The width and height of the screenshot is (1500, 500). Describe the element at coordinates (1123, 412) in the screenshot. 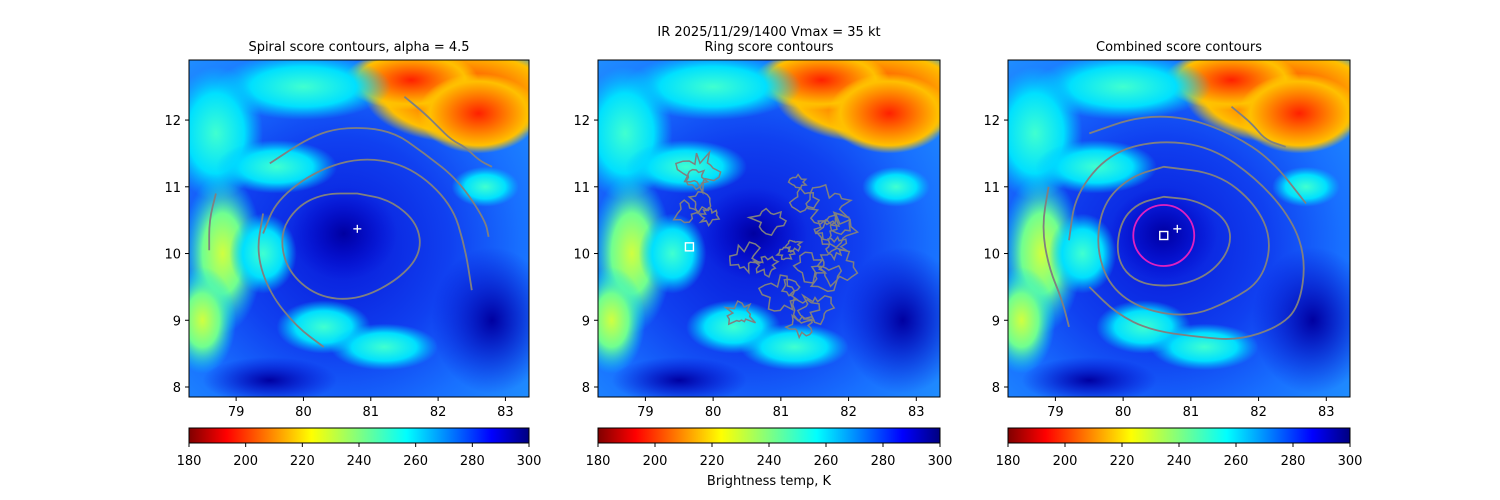

I see `x-tick-label: 80` at that location.